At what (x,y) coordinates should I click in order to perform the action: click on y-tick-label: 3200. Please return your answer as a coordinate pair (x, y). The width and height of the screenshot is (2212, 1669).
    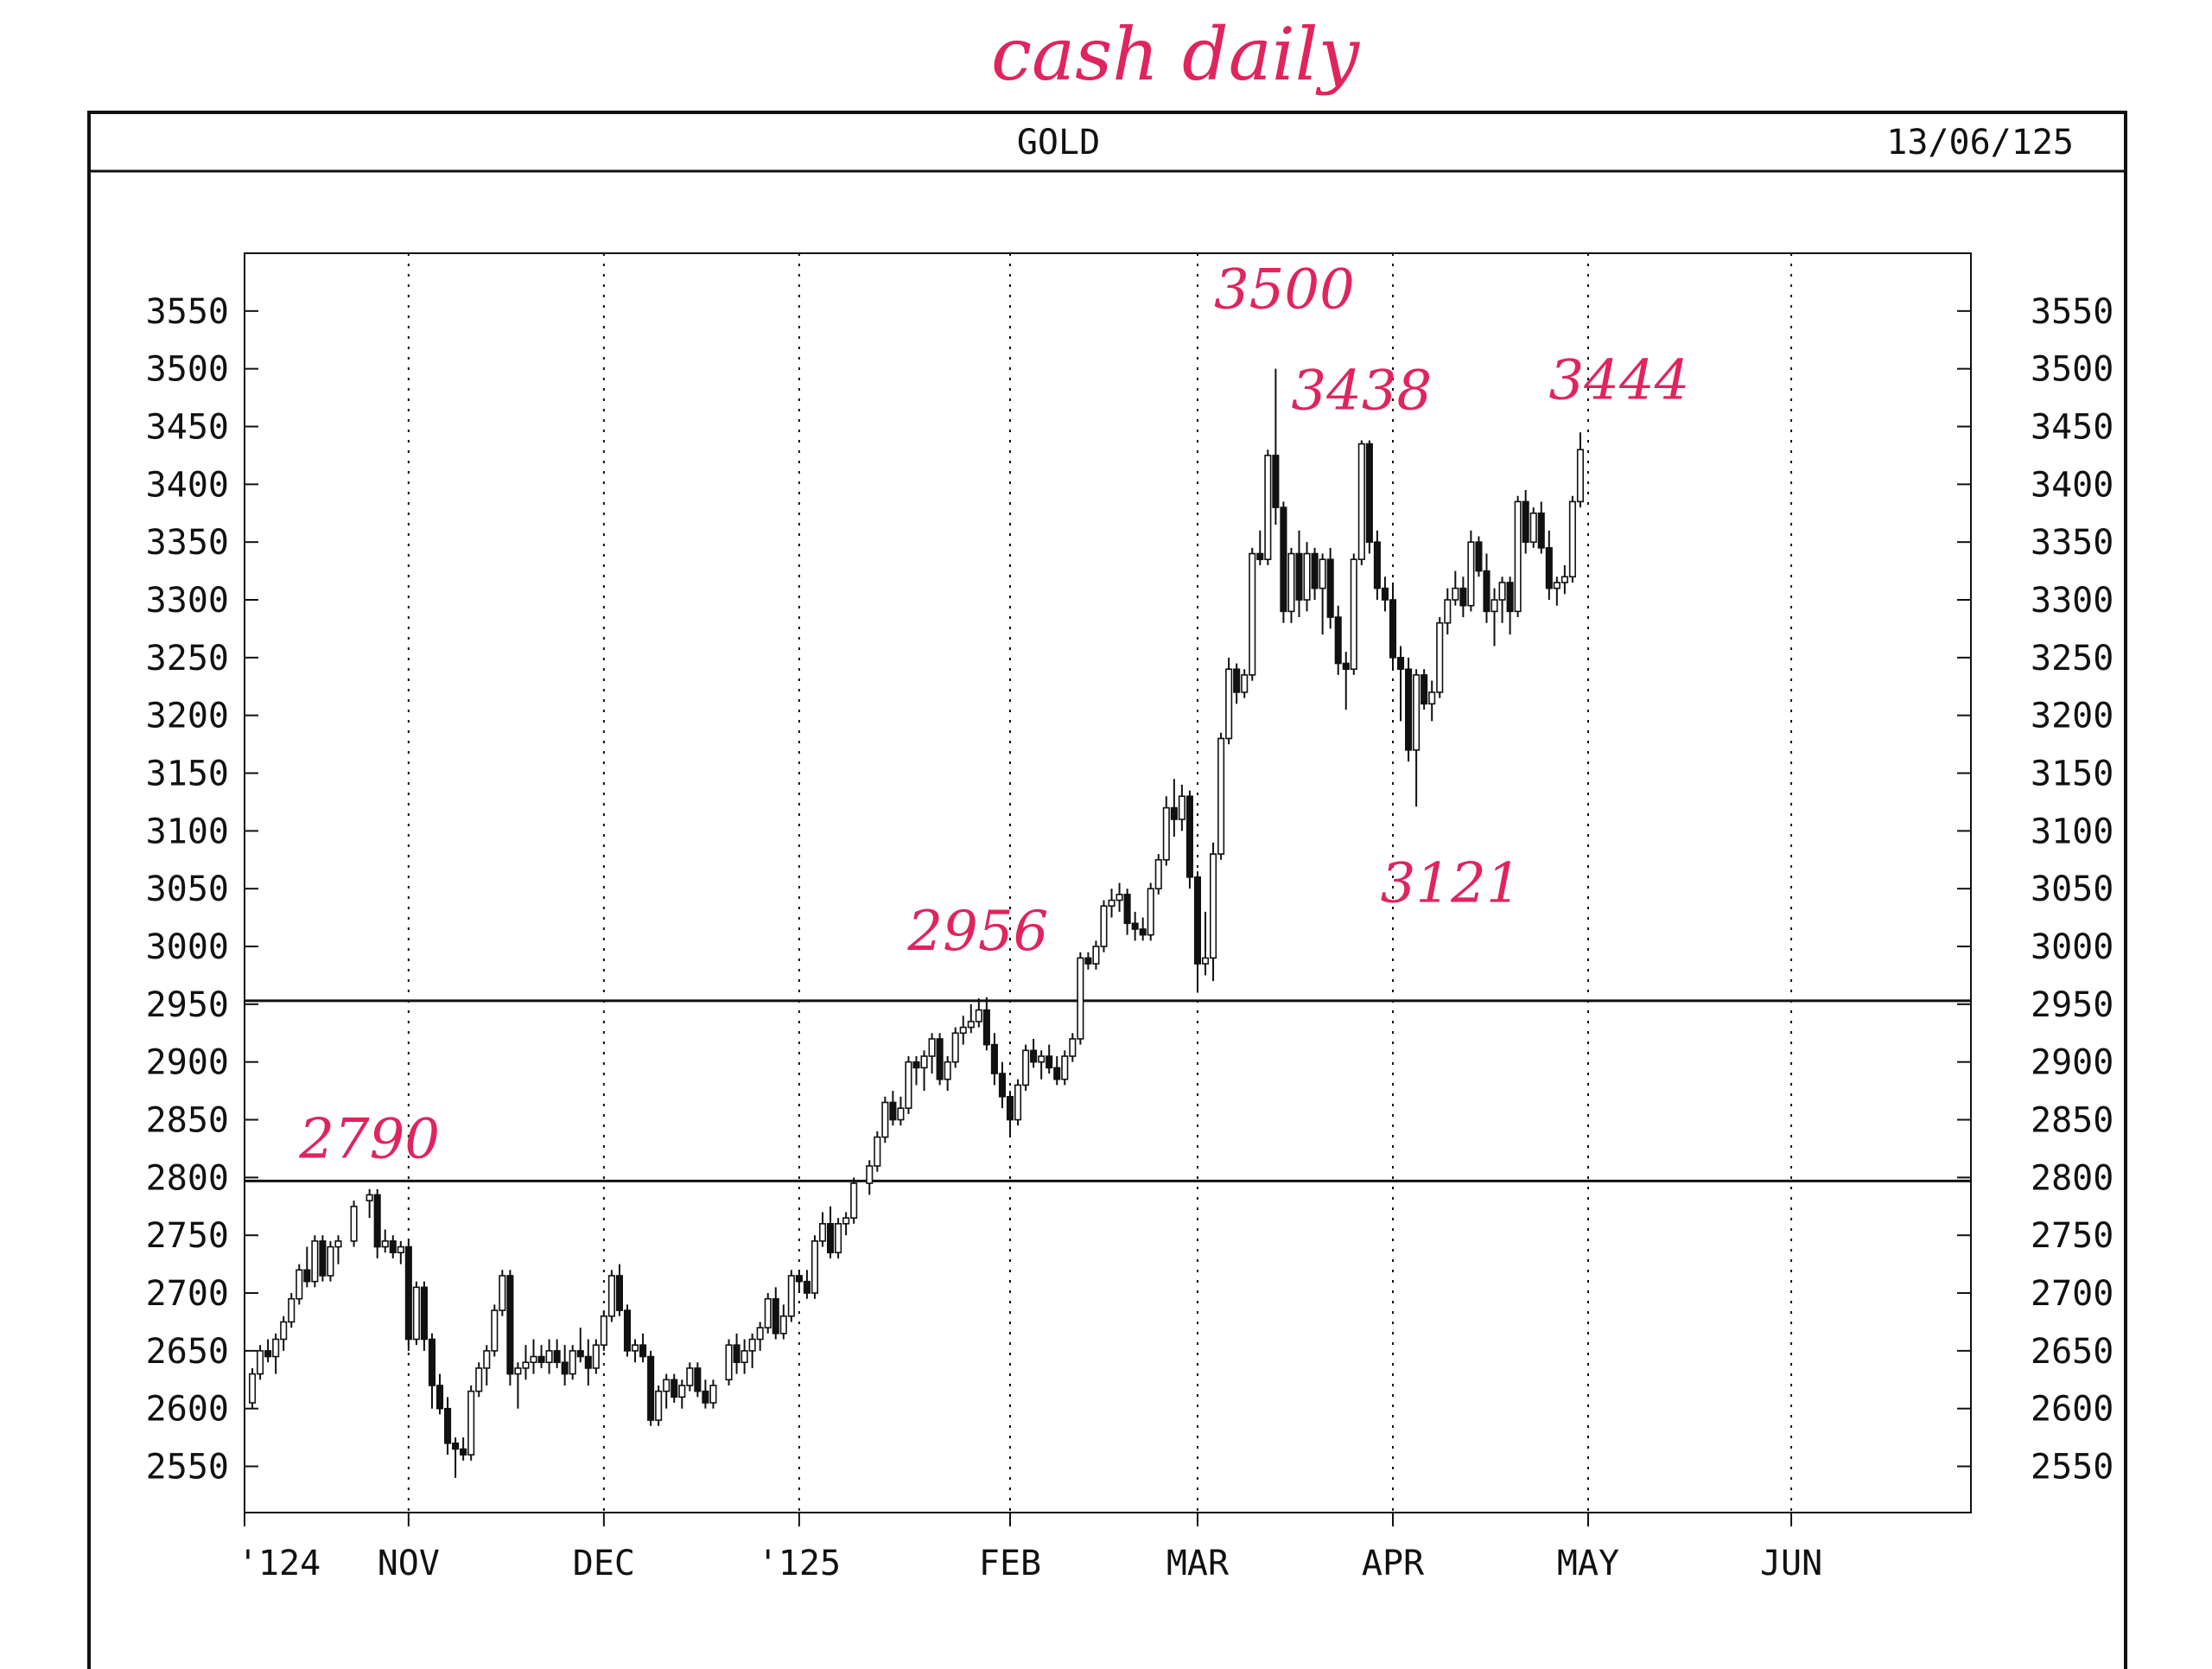
    Looking at the image, I should click on (2072, 716).